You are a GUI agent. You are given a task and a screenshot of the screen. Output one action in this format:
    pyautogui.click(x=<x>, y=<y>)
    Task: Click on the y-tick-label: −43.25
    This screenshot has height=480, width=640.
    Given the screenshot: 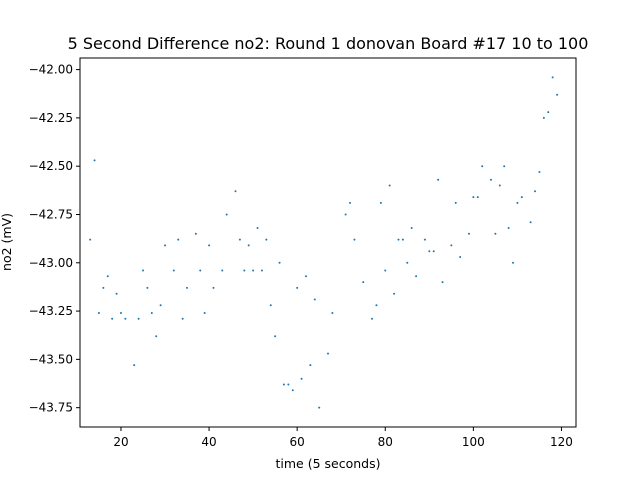 What is the action you would take?
    pyautogui.click(x=51, y=311)
    